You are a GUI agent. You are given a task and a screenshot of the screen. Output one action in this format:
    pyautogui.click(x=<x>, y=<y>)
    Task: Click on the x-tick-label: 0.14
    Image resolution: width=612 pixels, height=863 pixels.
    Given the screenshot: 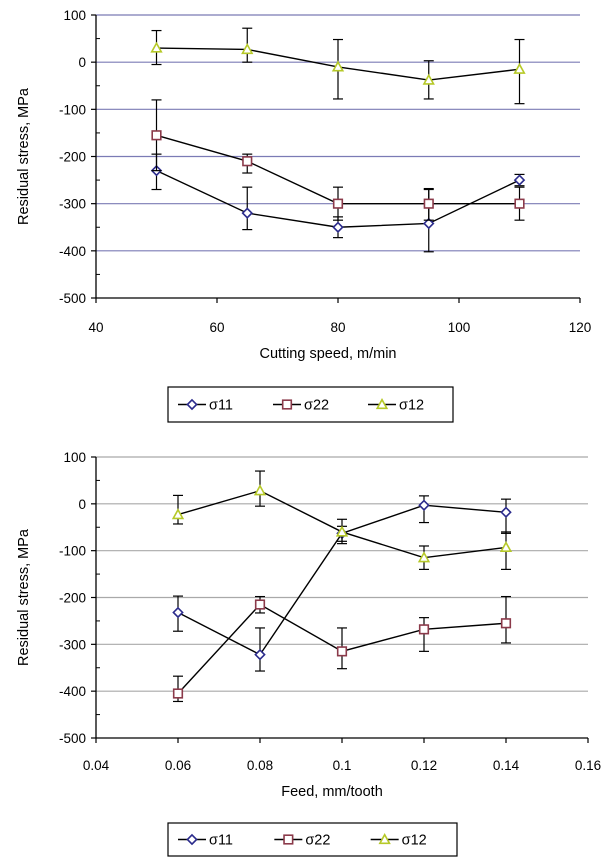 What is the action you would take?
    pyautogui.click(x=506, y=765)
    